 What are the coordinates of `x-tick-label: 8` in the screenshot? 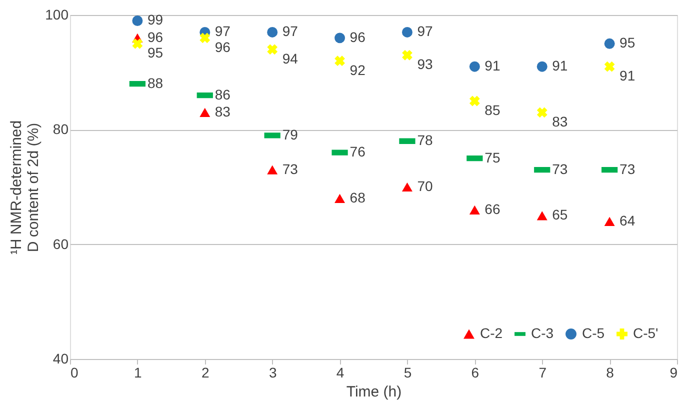 It's located at (610, 372).